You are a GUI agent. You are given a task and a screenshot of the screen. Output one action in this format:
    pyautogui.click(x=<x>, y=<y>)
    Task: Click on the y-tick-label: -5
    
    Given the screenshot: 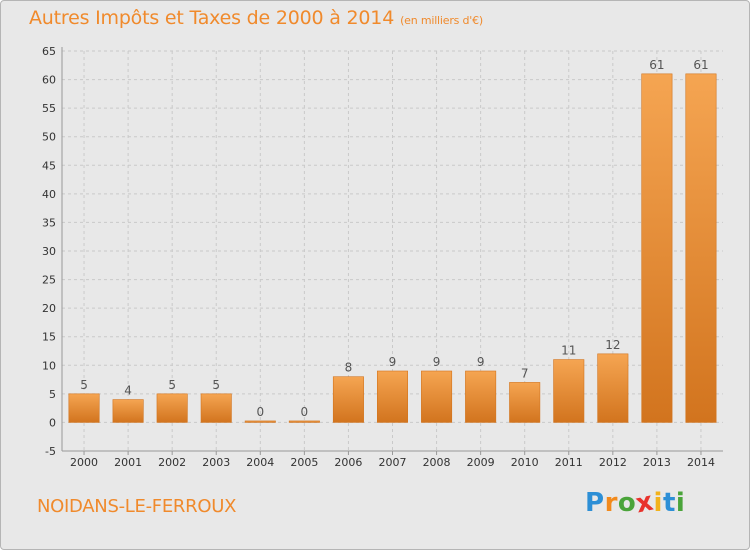 What is the action you would take?
    pyautogui.click(x=50, y=451)
    